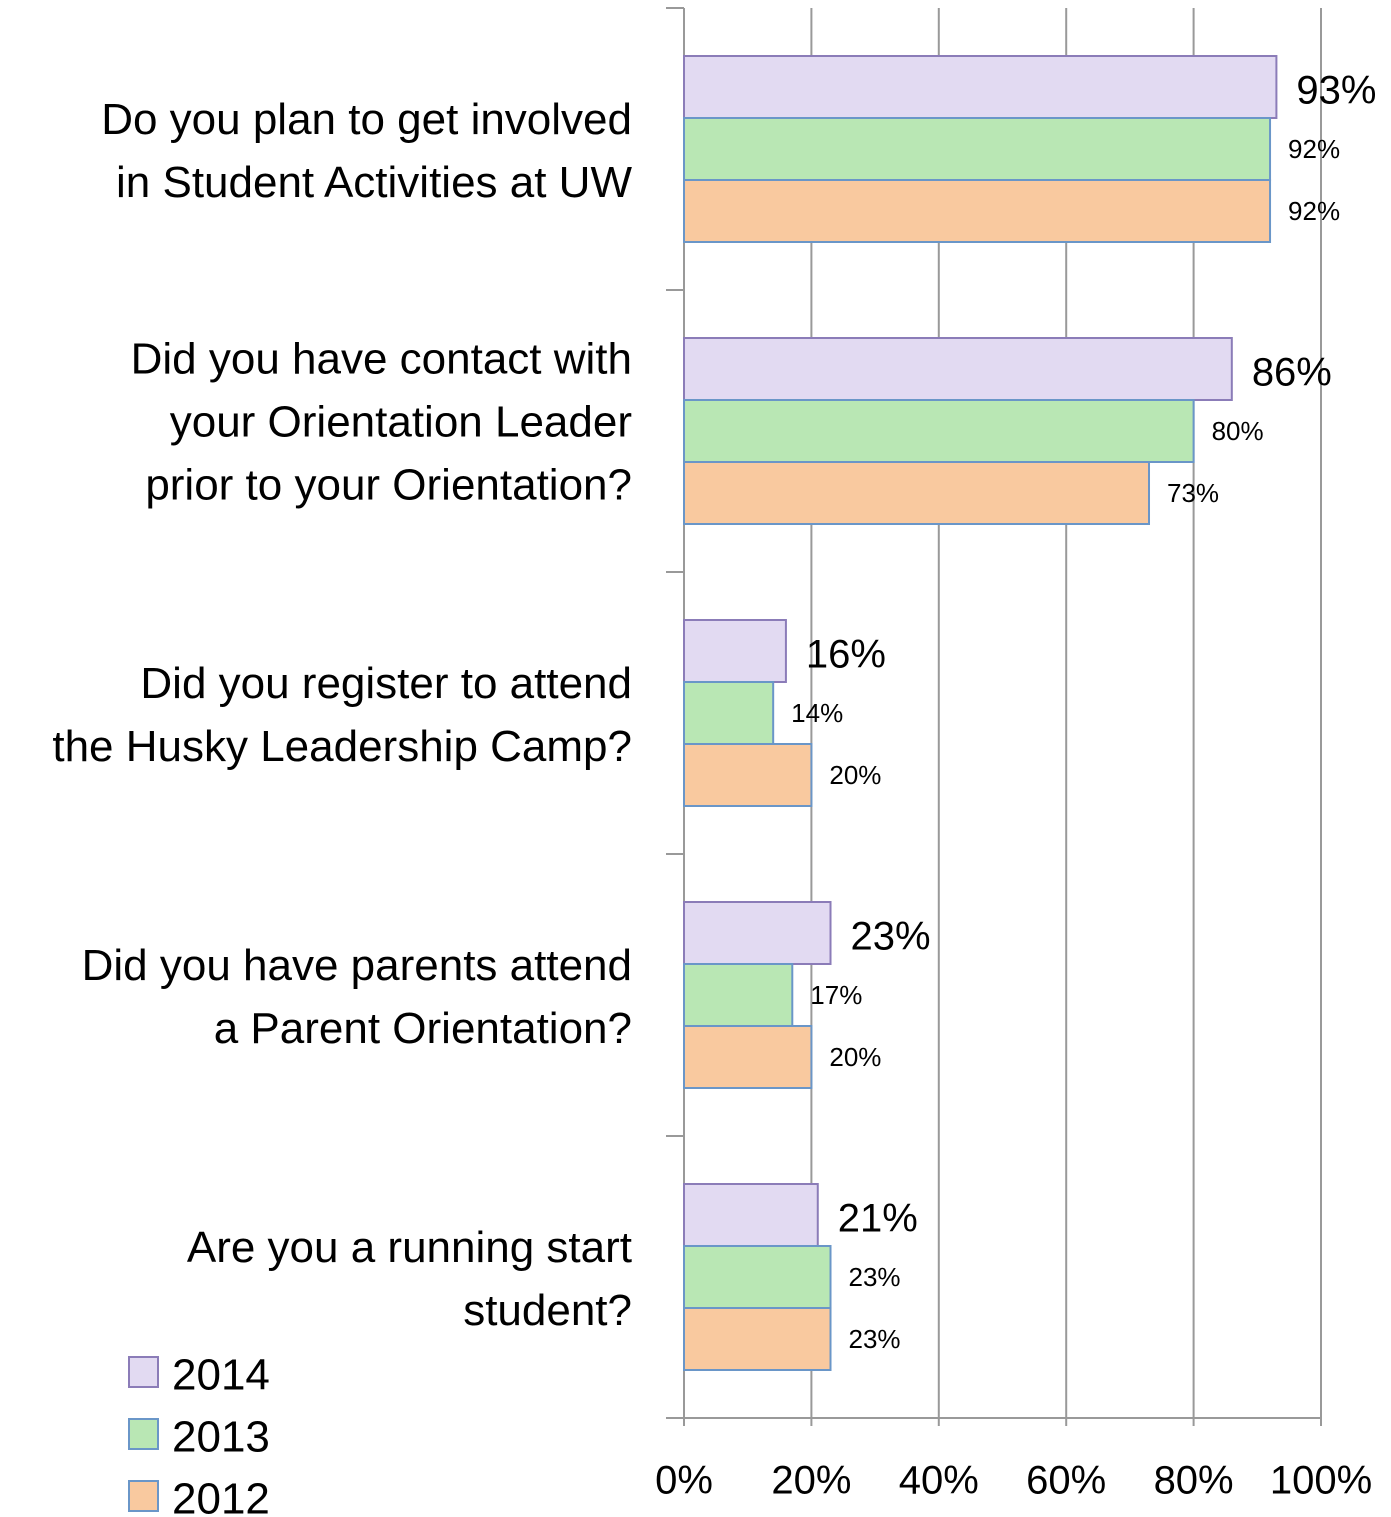  I want to click on data-label: 16%, so click(846, 655).